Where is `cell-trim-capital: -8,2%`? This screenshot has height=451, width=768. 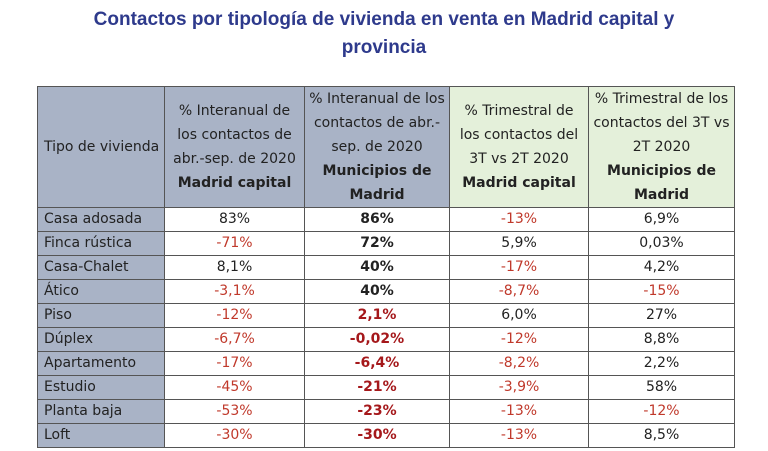 cell-trim-capital: -8,2% is located at coordinates (519, 363).